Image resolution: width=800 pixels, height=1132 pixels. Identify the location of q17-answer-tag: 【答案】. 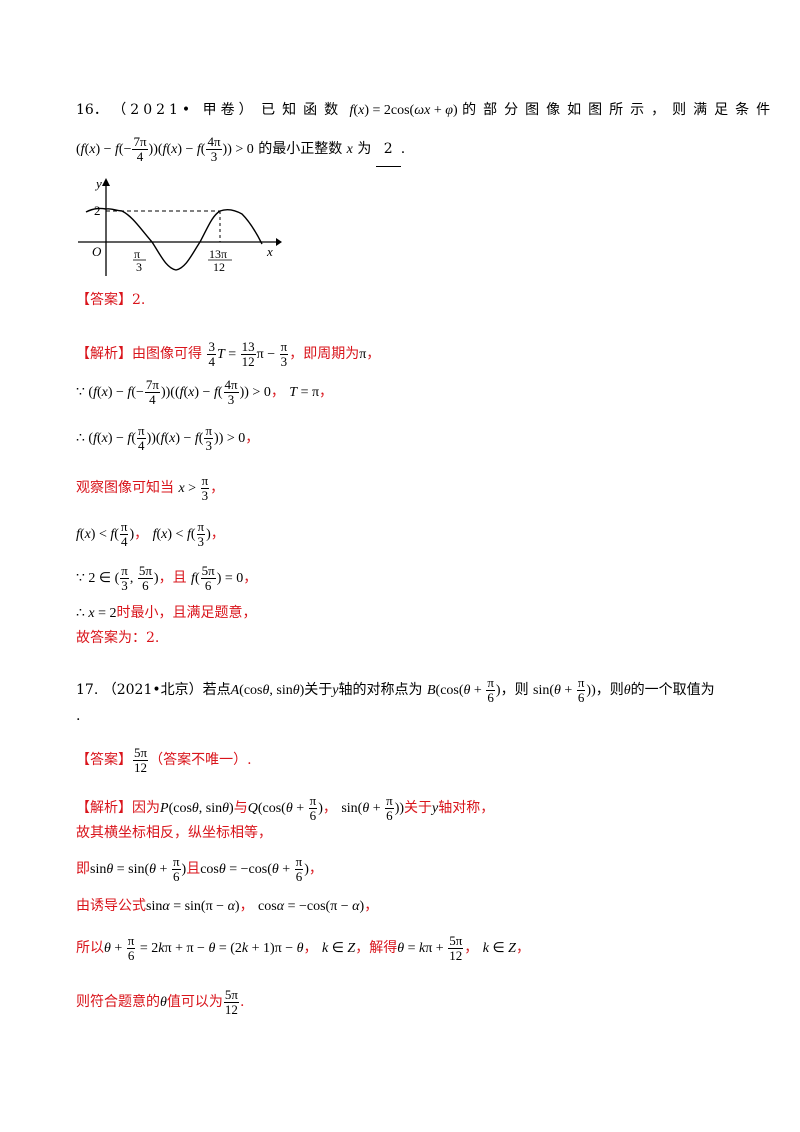
(104, 760).